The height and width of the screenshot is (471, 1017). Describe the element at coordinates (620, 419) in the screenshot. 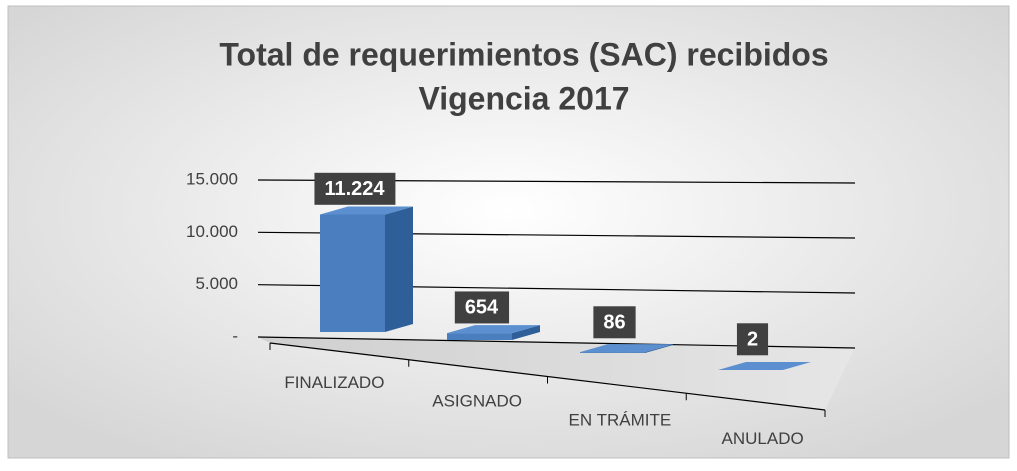

I see `x-tick-label: EN TRÁMITE` at that location.